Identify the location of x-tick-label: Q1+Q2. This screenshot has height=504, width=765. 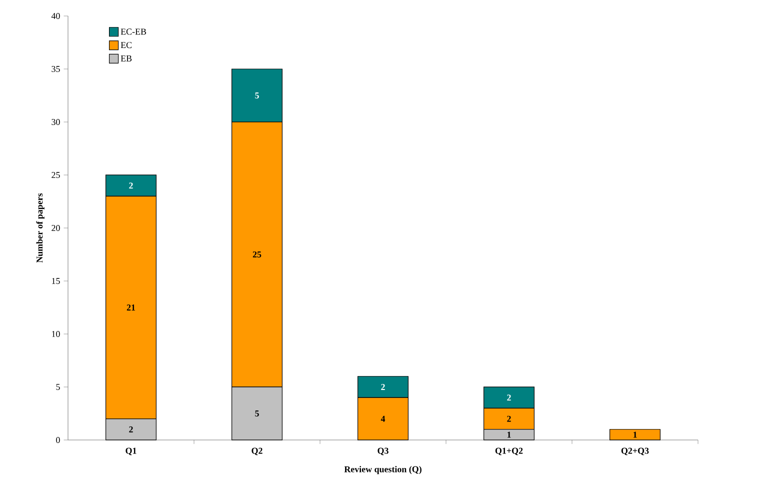
(509, 452).